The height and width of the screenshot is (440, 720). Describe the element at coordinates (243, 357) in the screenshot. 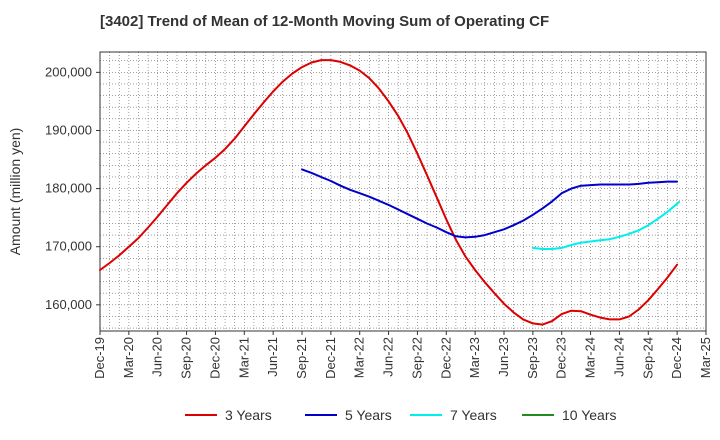

I see `x-tick-label: Mar-21` at that location.